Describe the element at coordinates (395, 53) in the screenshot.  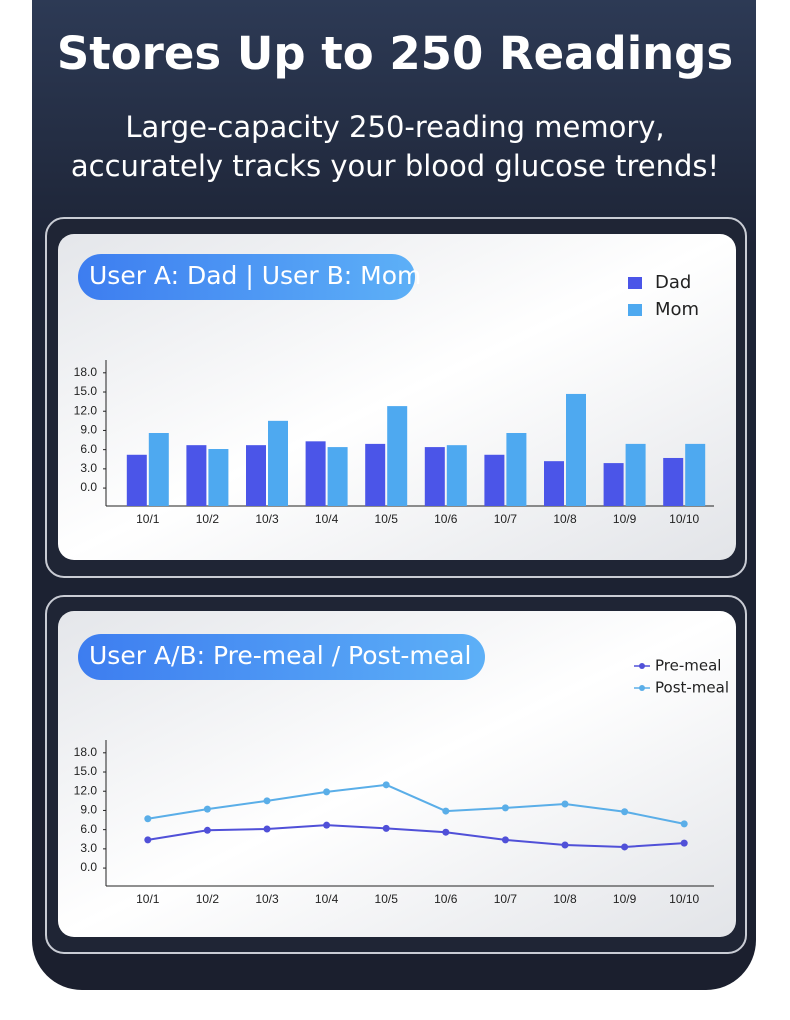
I see `page-title: Stores Up to 250 Readings` at that location.